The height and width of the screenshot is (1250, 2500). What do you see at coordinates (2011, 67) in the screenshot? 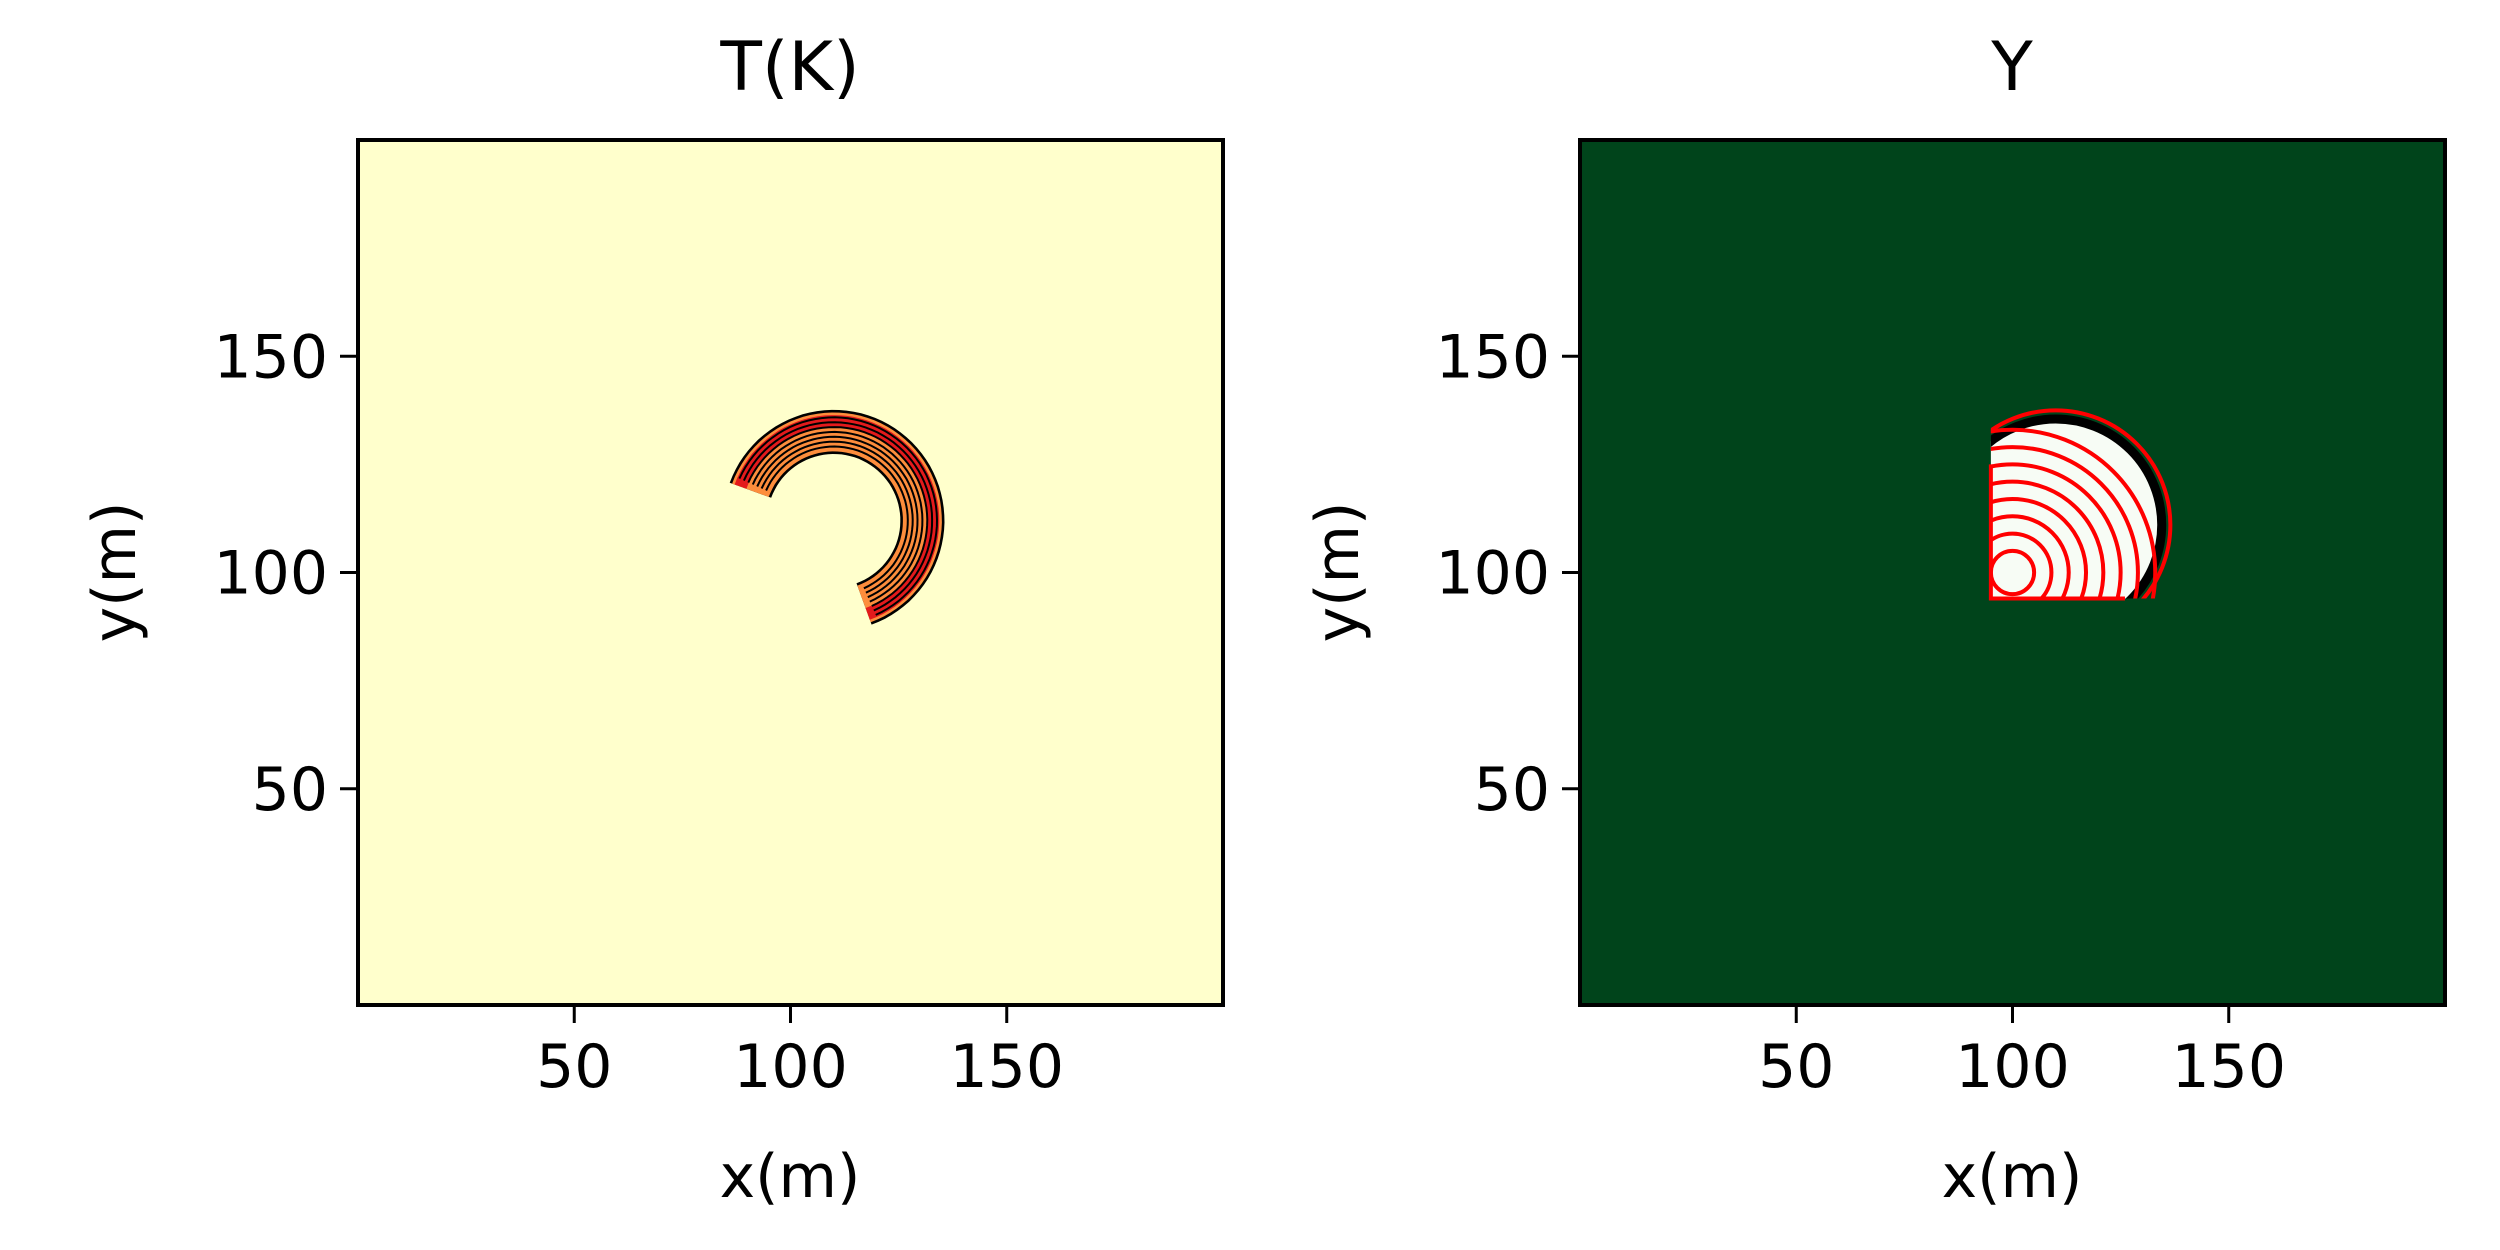
I see `chart-title: Y` at bounding box center [2011, 67].